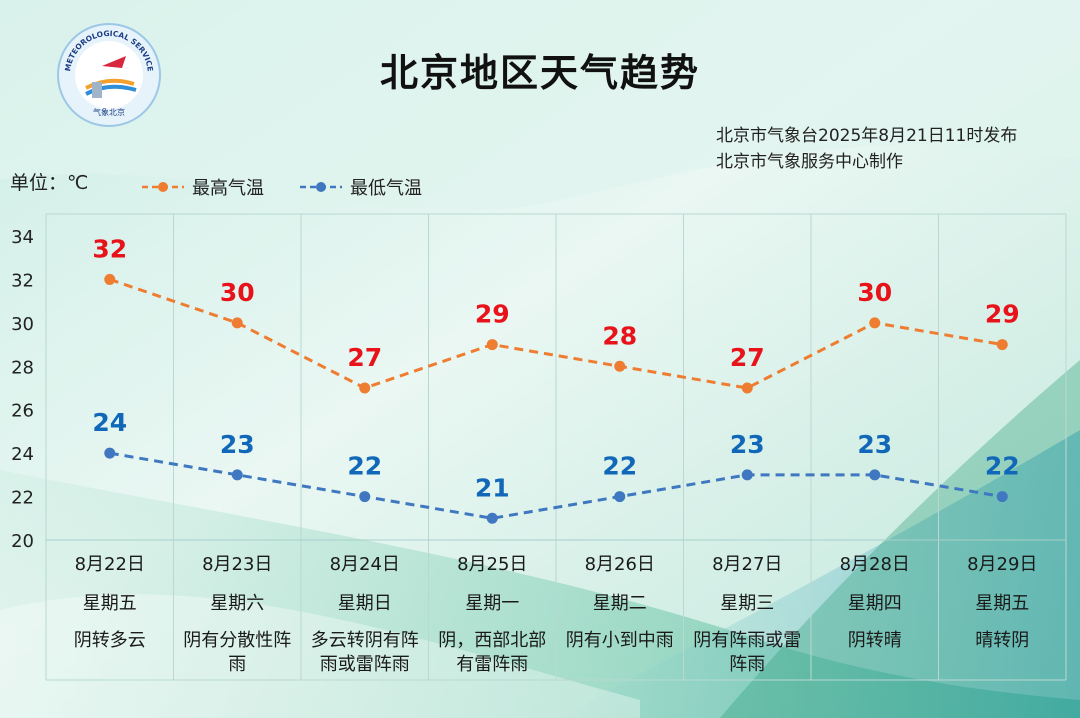 The width and height of the screenshot is (1080, 718). What do you see at coordinates (22, 367) in the screenshot?
I see `y-tick-label: 28` at bounding box center [22, 367].